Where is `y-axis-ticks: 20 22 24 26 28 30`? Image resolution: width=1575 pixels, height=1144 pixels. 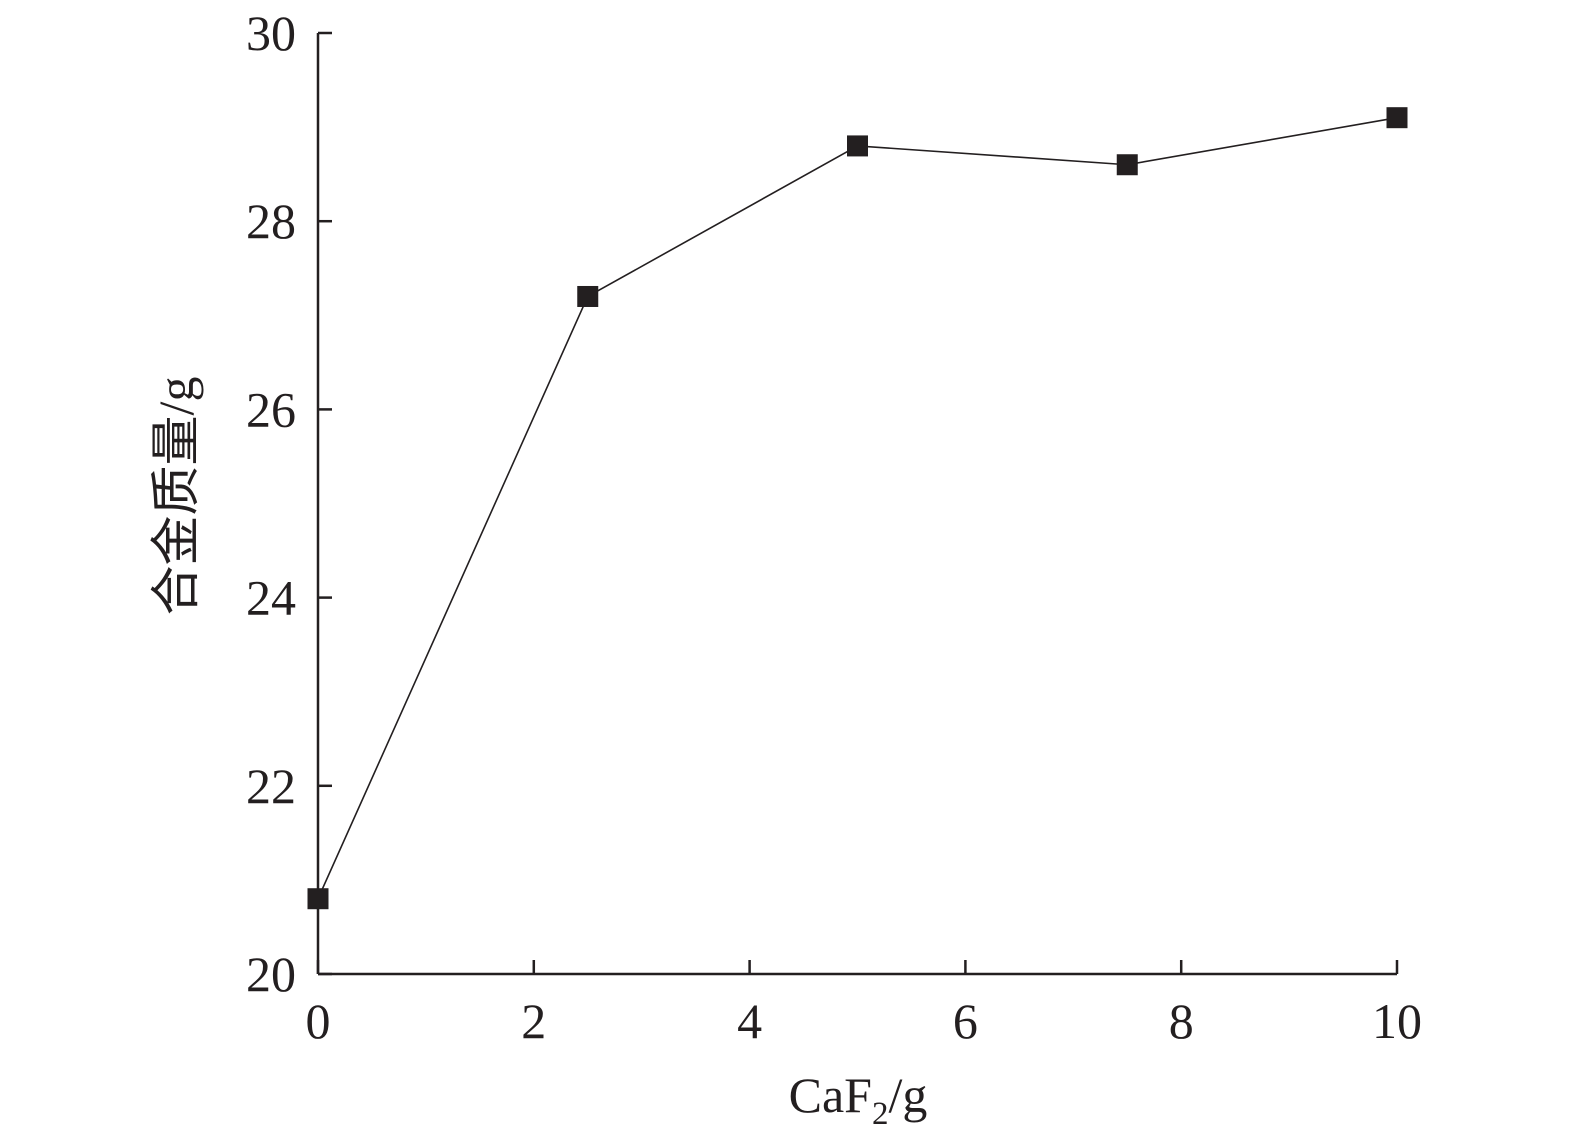 y-axis-ticks: 20 22 24 26 28 30 is located at coordinates (289, 503).